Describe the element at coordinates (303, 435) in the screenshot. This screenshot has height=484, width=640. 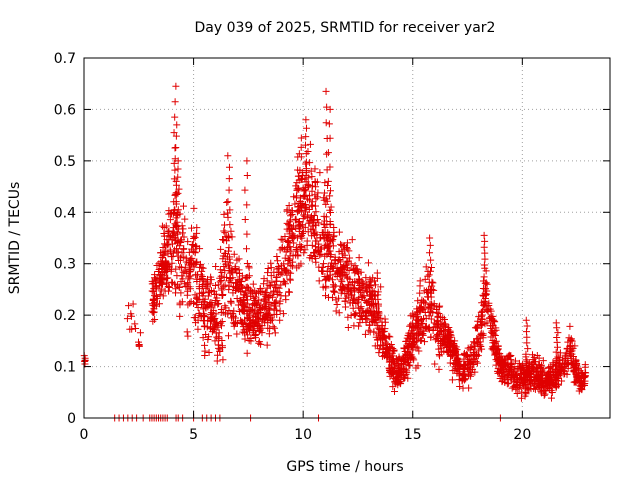
I see `x-tick-label: 10` at that location.